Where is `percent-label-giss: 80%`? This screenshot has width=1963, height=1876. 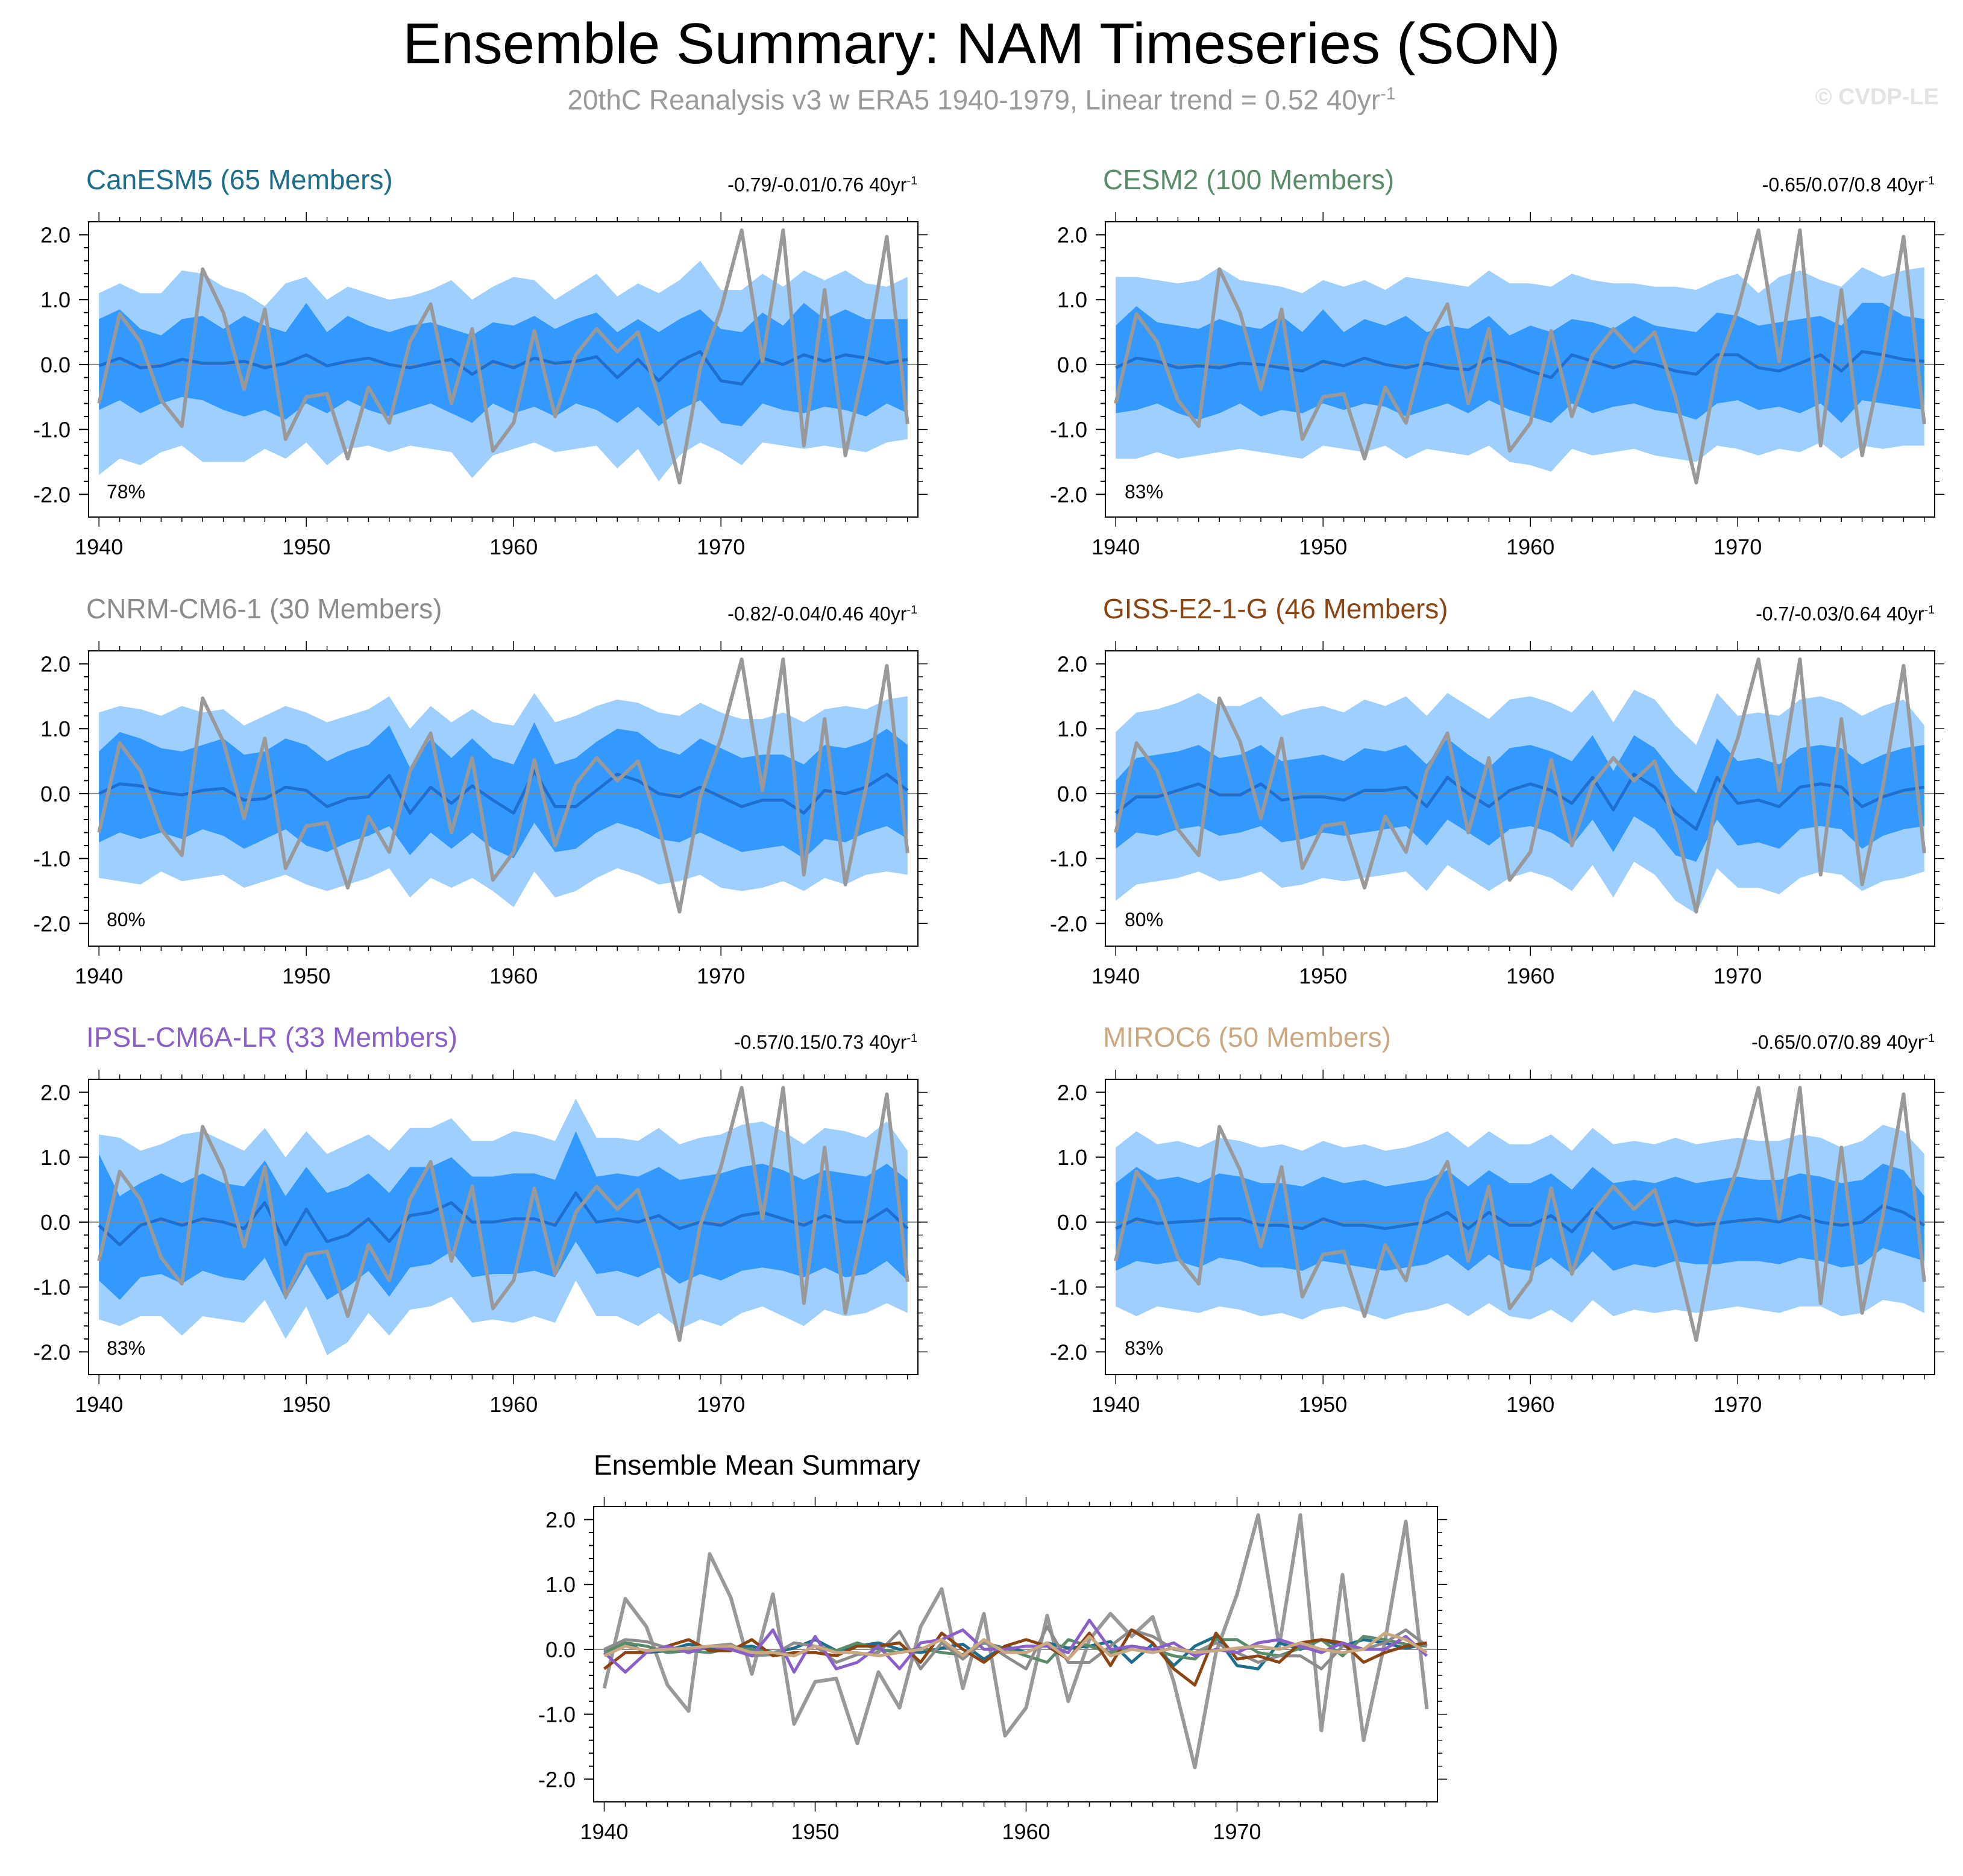
percent-label-giss: 80% is located at coordinates (1144, 919).